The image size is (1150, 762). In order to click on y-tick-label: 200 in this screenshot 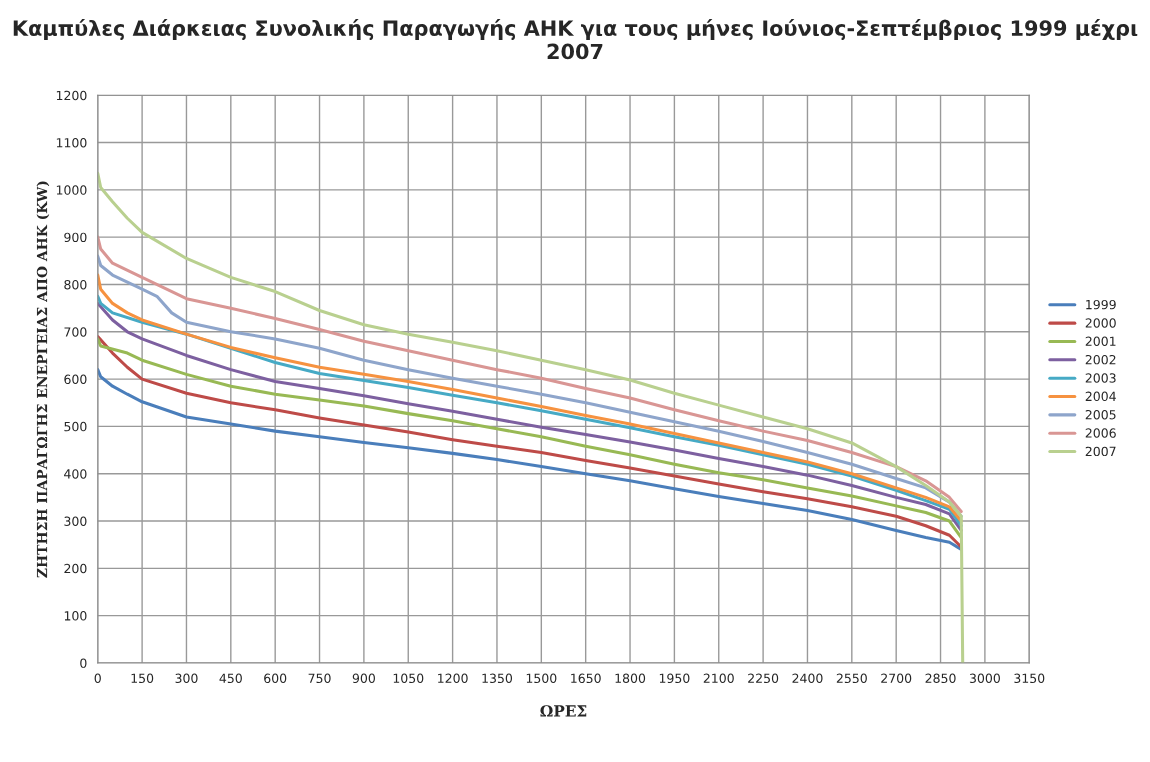, I will do `click(75, 568)`.